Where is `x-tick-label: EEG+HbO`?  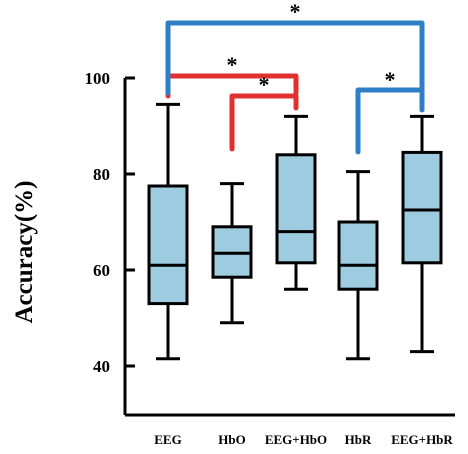 x-tick-label: EEG+HbO is located at coordinates (296, 439).